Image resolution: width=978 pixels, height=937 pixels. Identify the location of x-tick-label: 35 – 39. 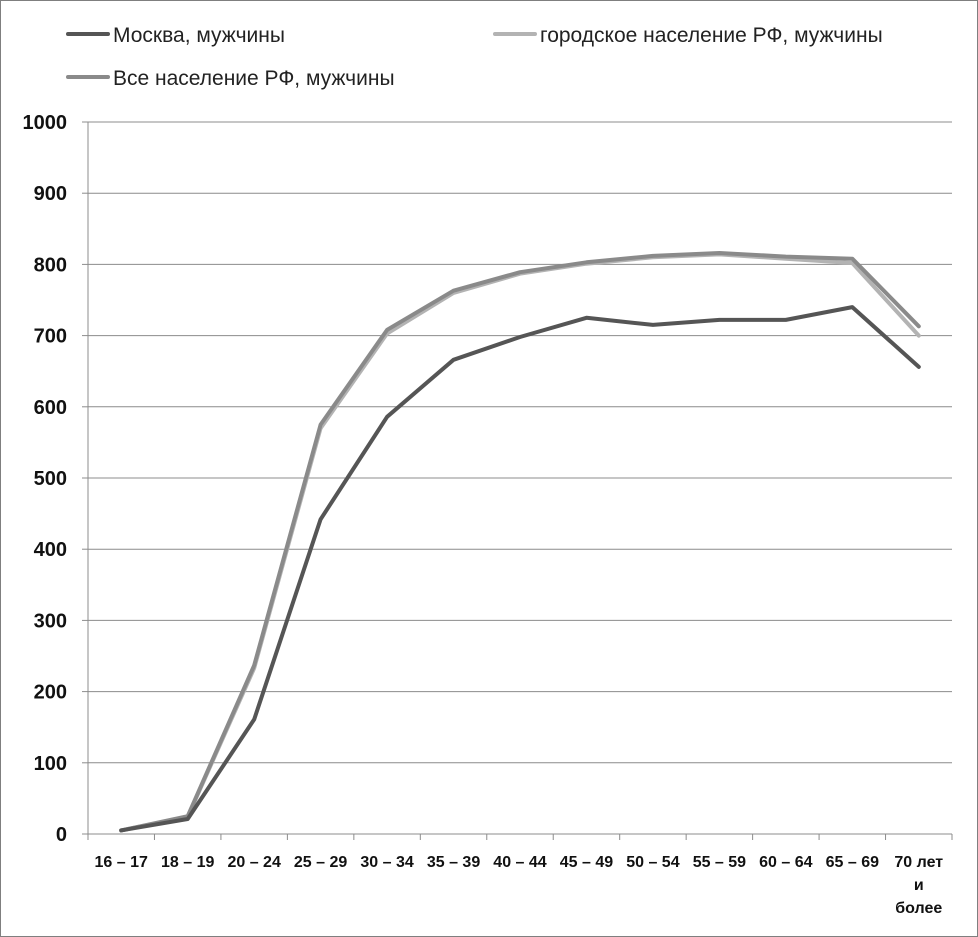
(453, 862).